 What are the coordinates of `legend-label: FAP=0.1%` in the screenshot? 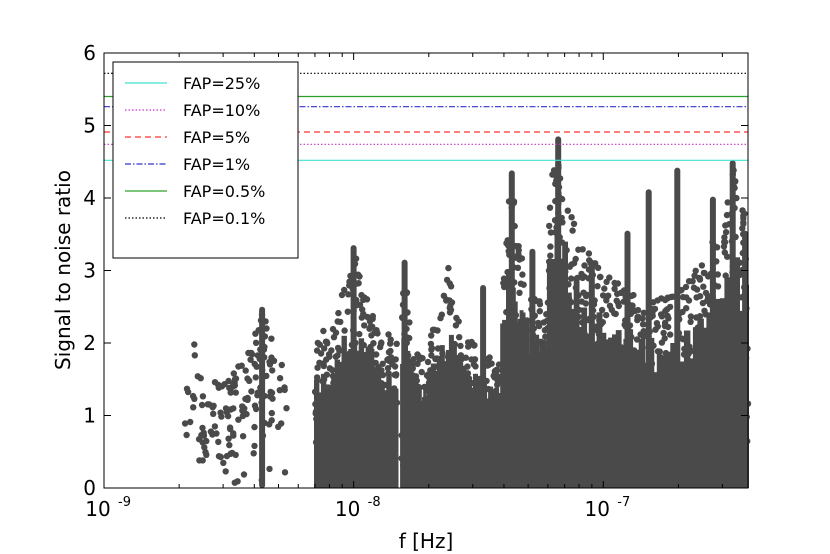 It's located at (224, 218).